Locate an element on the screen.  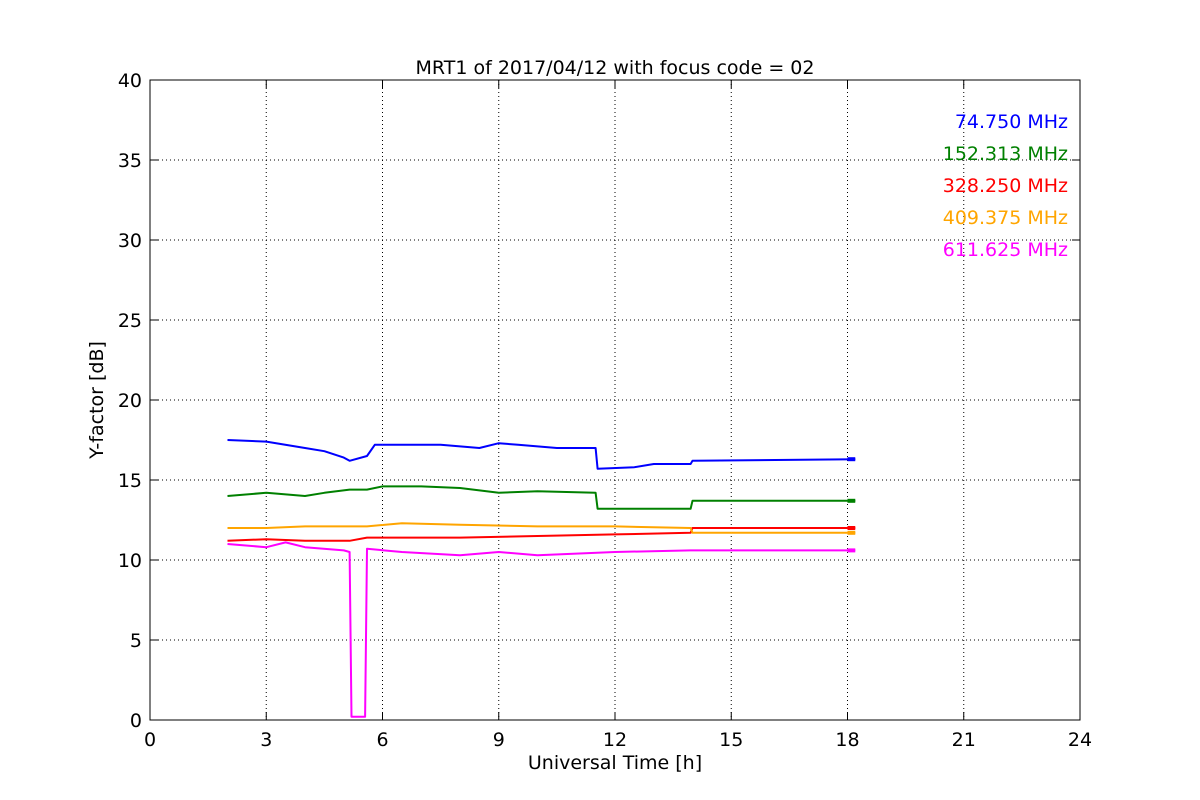
x-tick-label: 0 is located at coordinates (150, 740).